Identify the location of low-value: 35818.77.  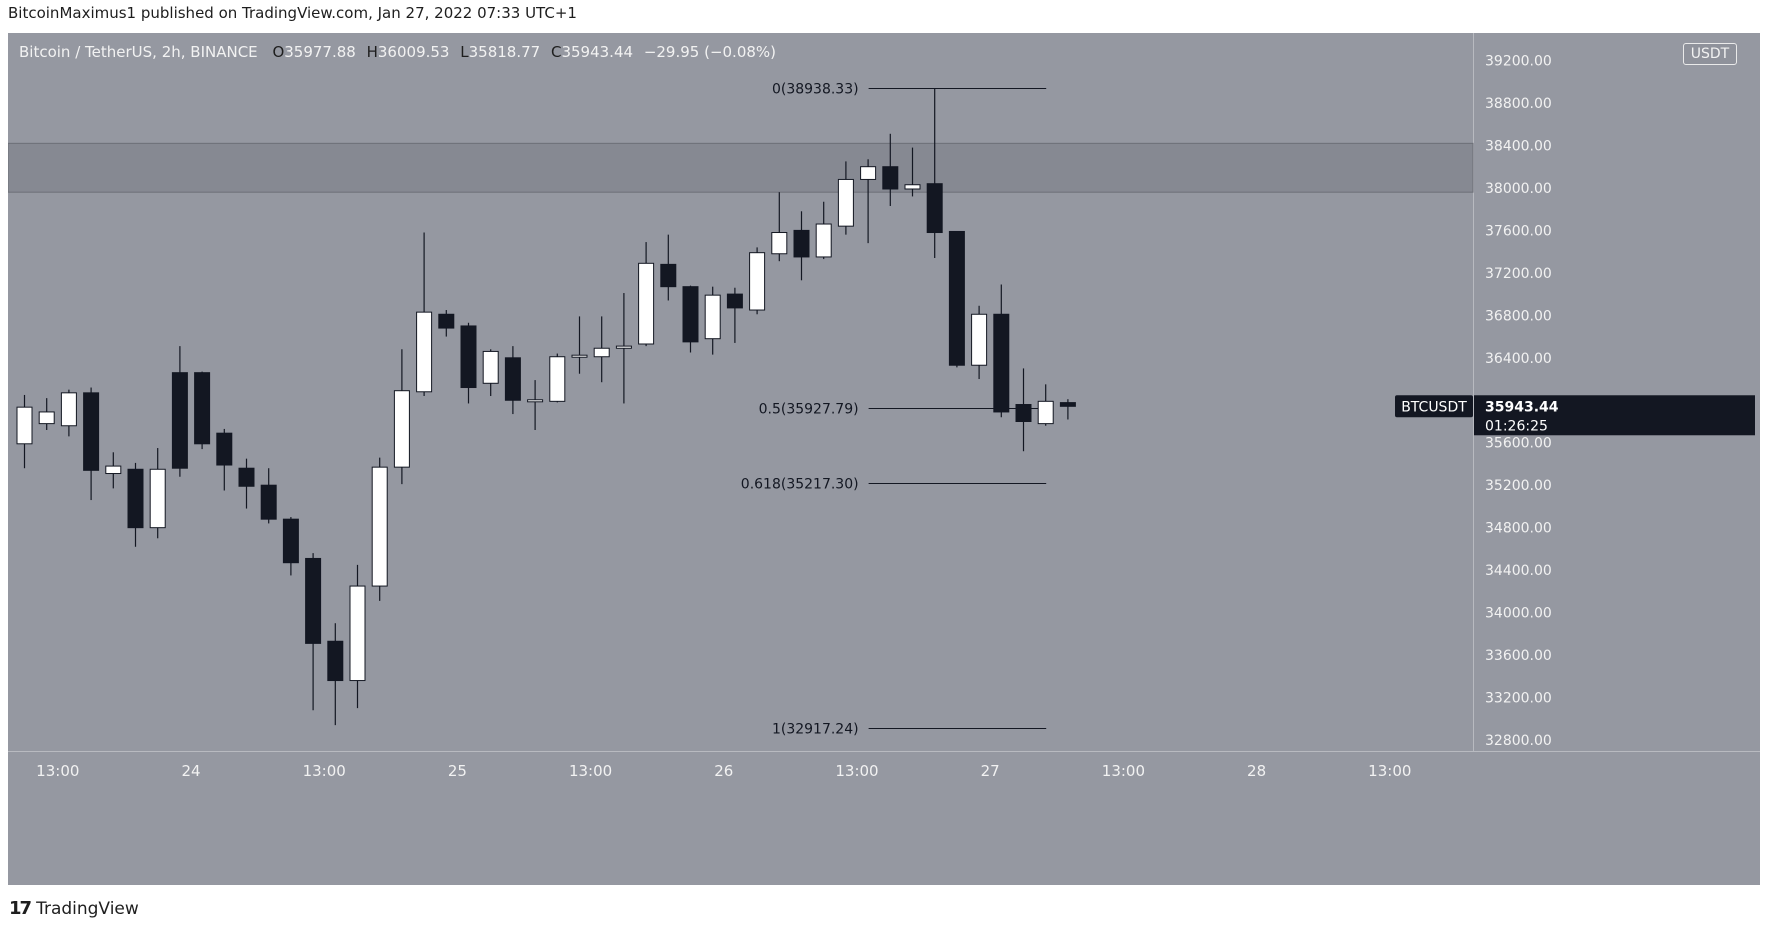
(504, 52).